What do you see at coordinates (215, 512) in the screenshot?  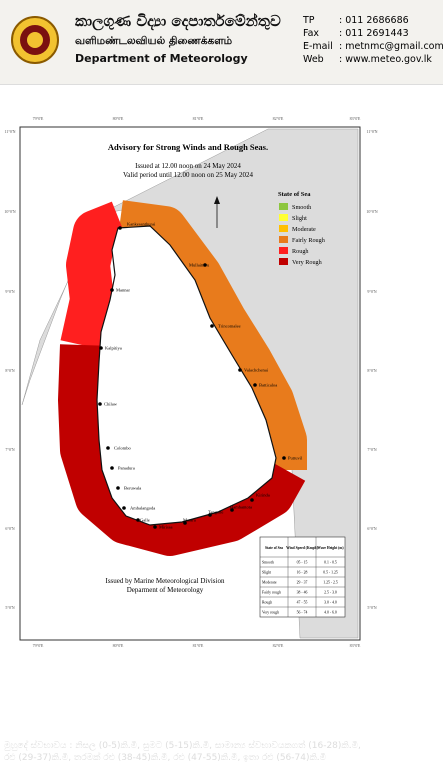 I see `place-label: Tangalle` at bounding box center [215, 512].